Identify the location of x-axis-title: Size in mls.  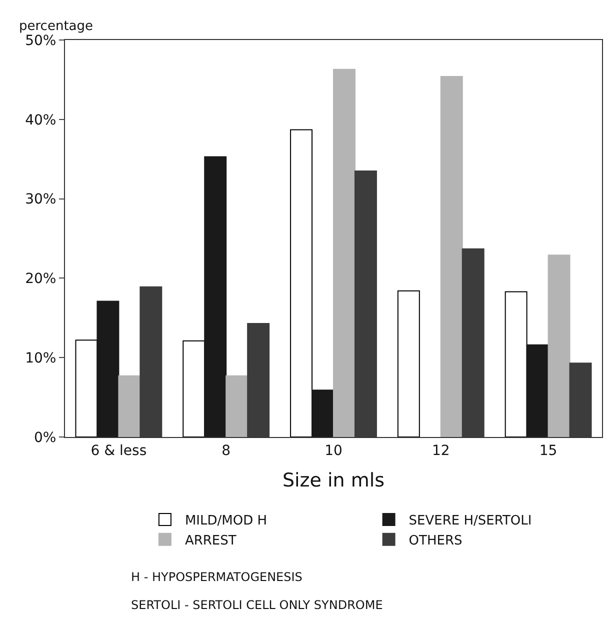
(333, 481).